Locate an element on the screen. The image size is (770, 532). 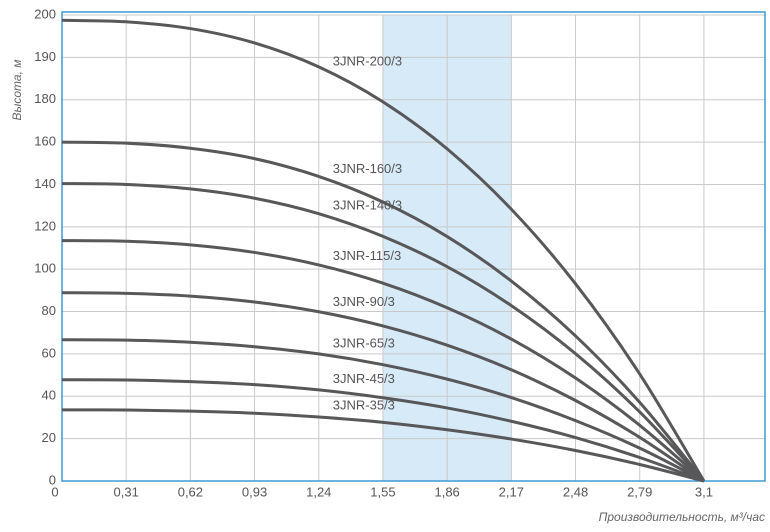
x-tick-label: 0,31 is located at coordinates (126, 491).